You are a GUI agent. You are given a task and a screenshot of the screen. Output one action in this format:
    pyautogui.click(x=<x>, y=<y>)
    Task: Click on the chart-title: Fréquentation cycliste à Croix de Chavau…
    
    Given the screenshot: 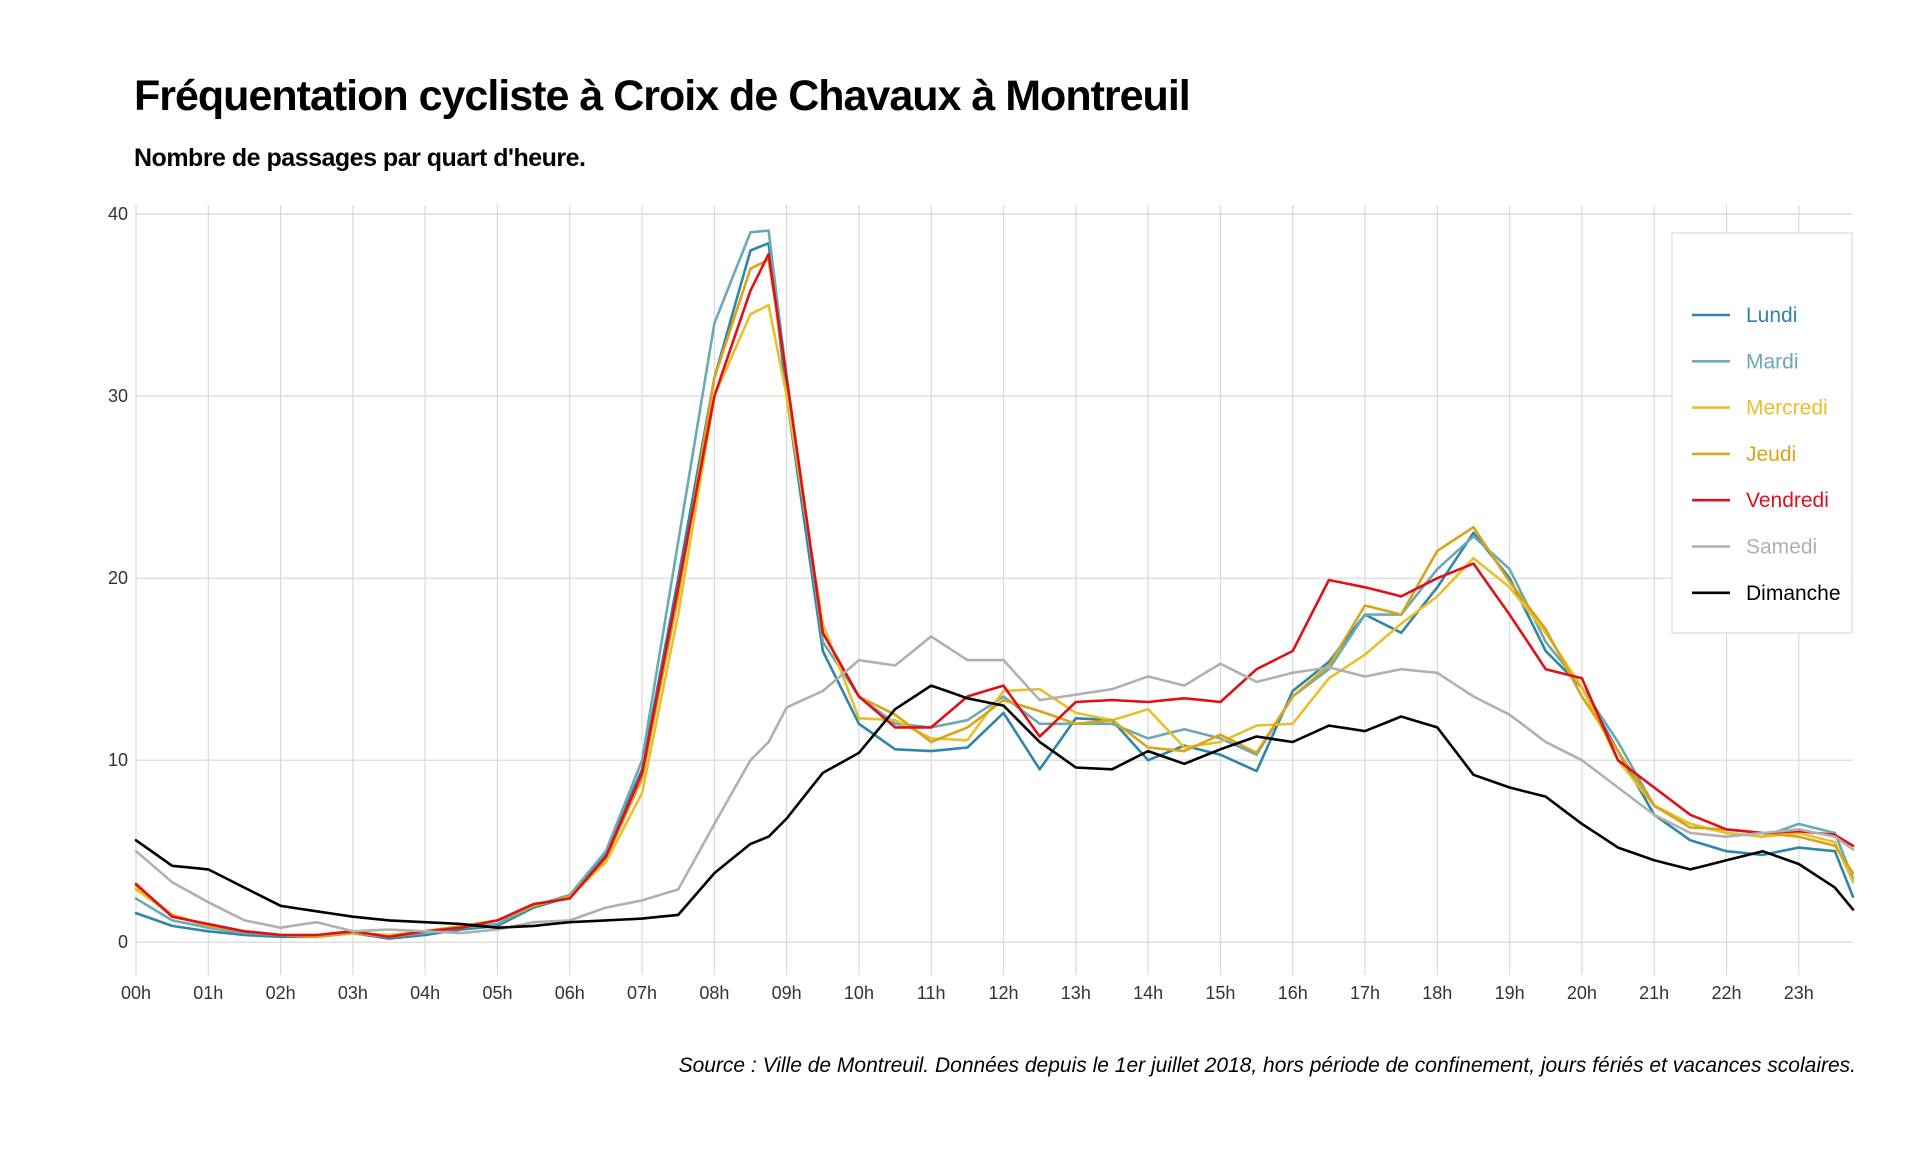 What is the action you would take?
    pyautogui.click(x=662, y=96)
    